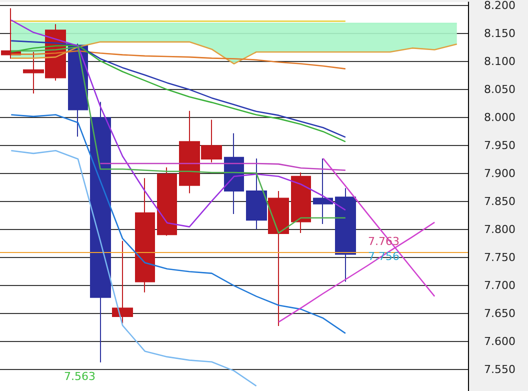 This screenshot has height=391, width=528. What do you see at coordinates (80, 376) in the screenshot?
I see `annotation: 7.563` at bounding box center [80, 376].